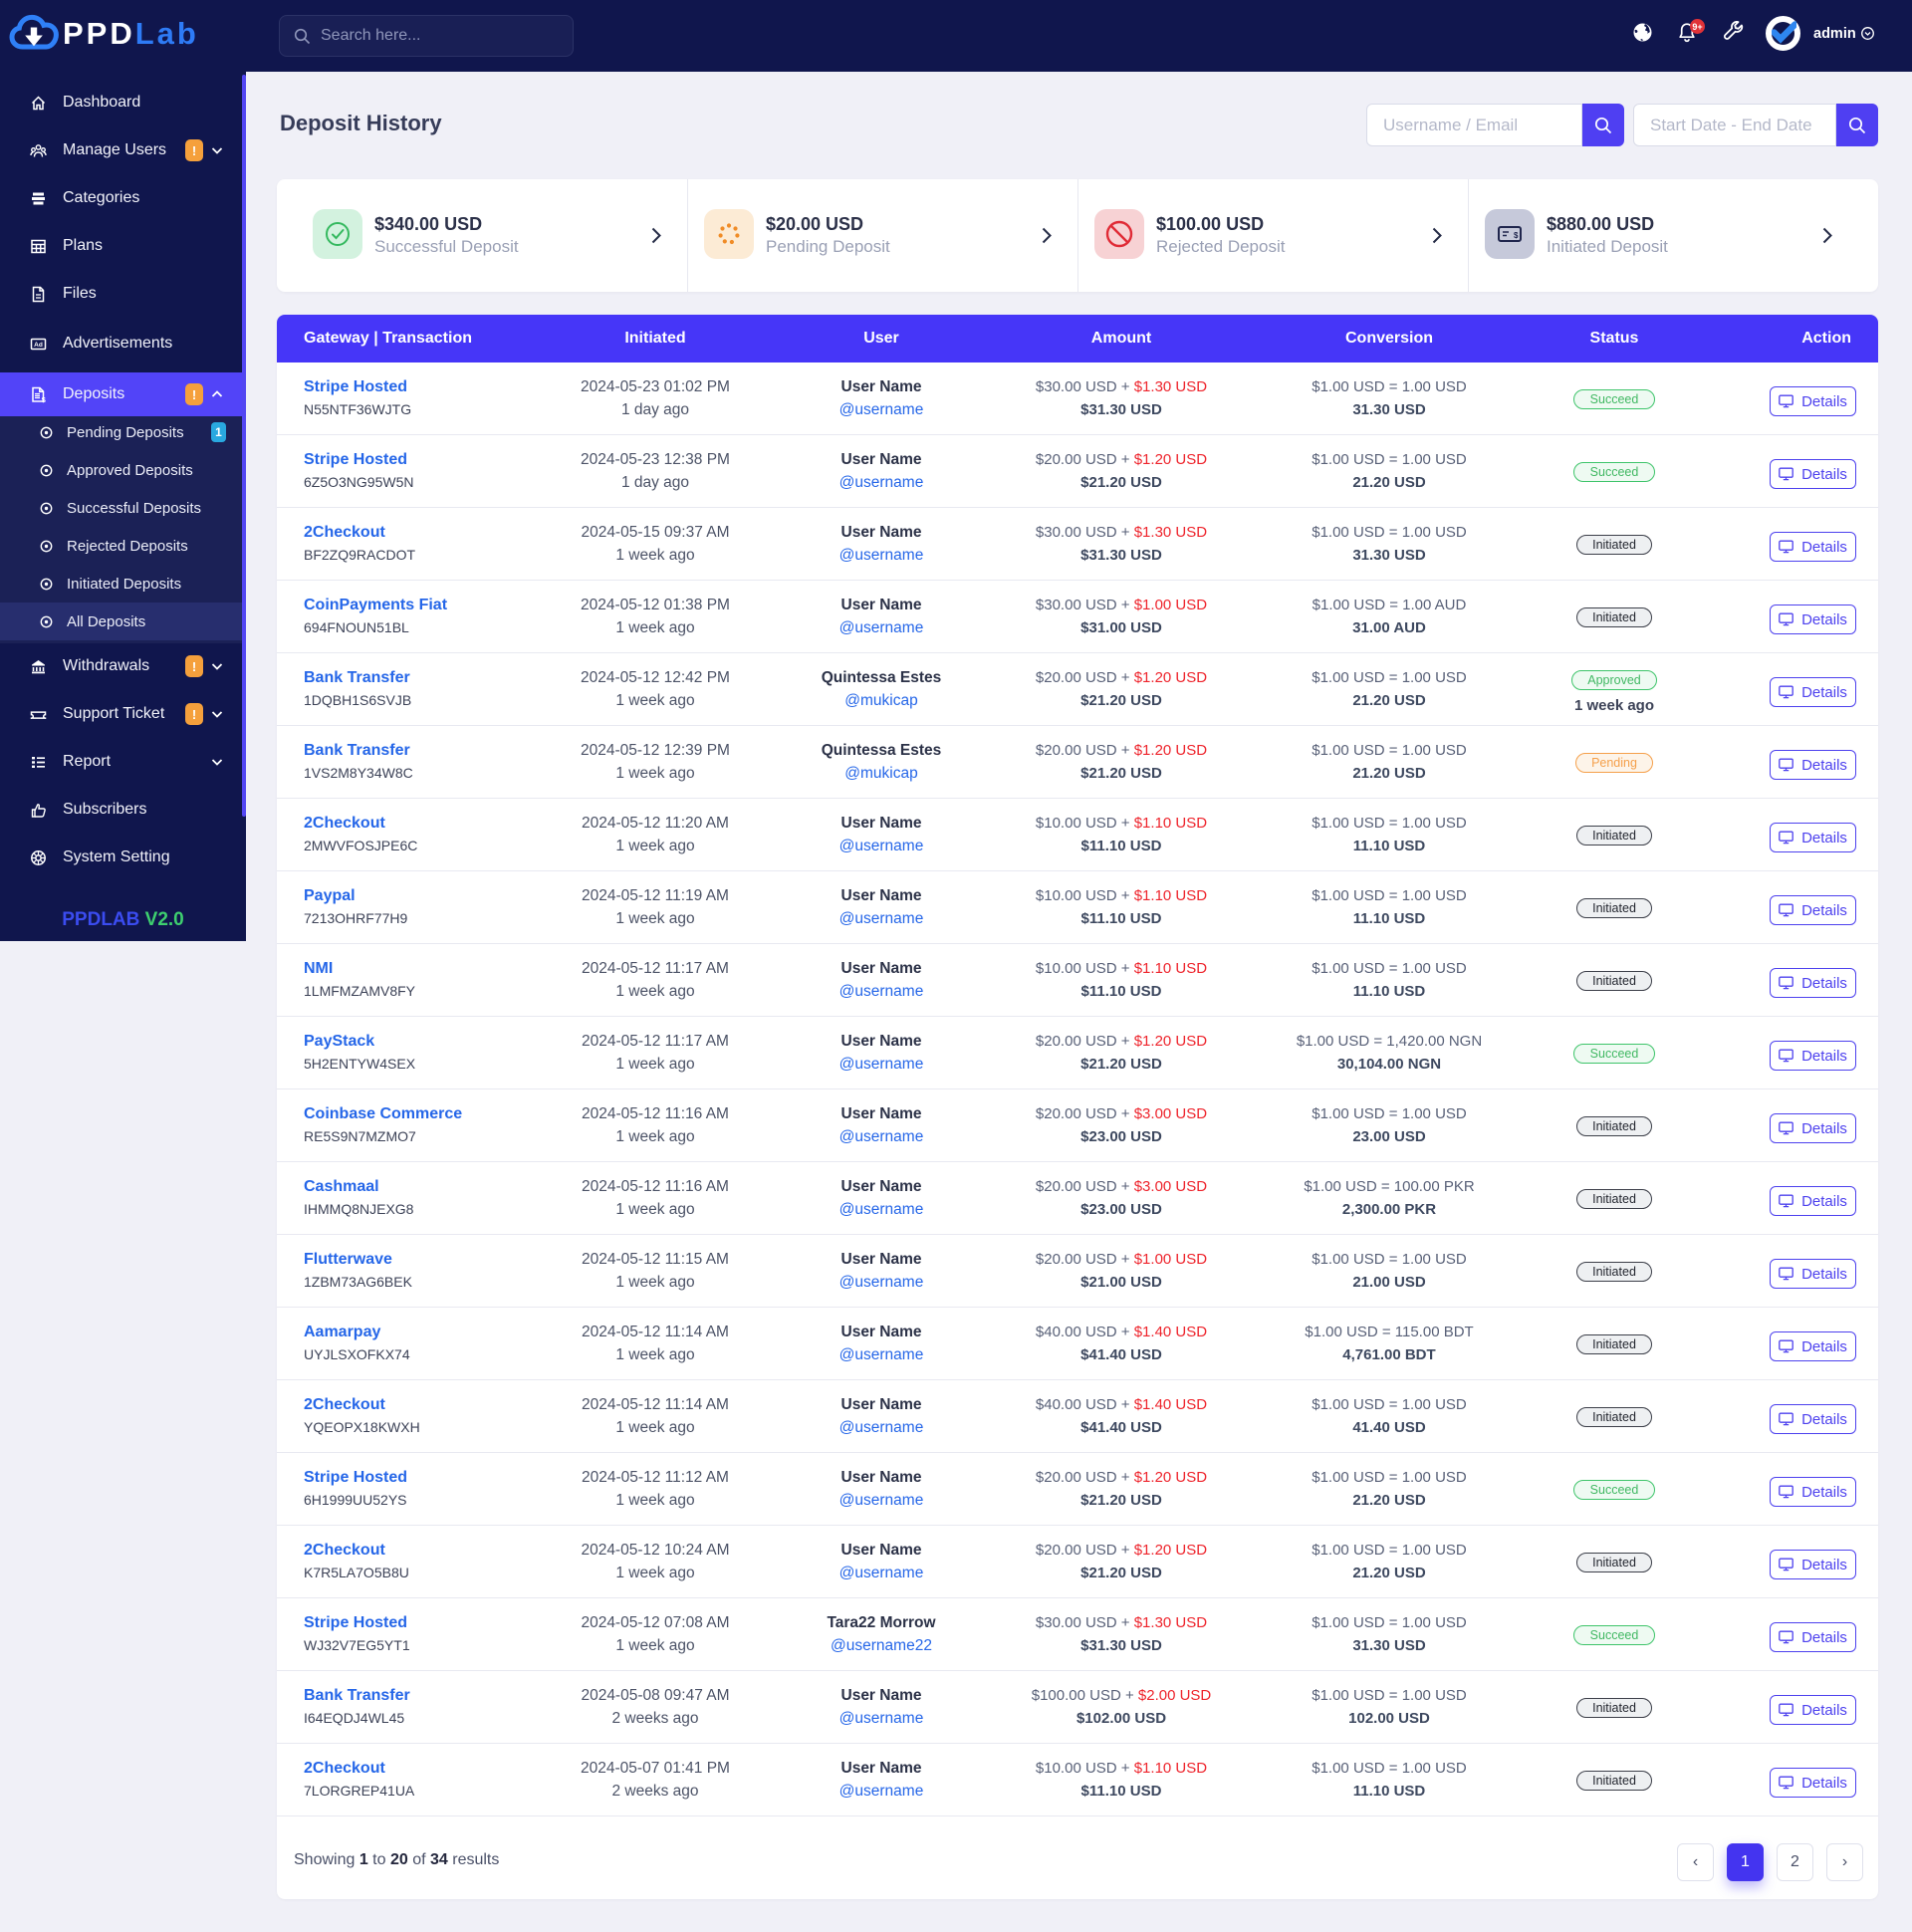  What do you see at coordinates (38, 346) in the screenshot?
I see `svg-text: Ad` at bounding box center [38, 346].